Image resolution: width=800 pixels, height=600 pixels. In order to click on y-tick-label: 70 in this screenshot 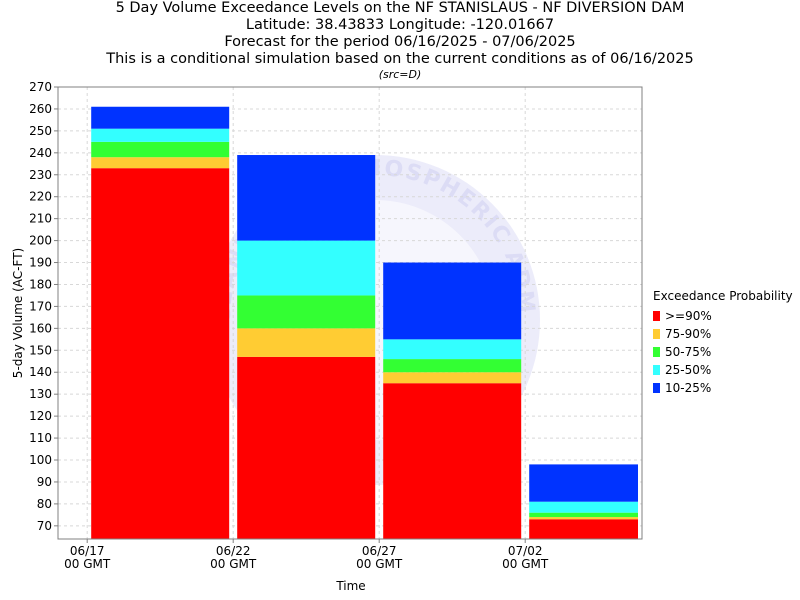, I will do `click(44, 526)`.